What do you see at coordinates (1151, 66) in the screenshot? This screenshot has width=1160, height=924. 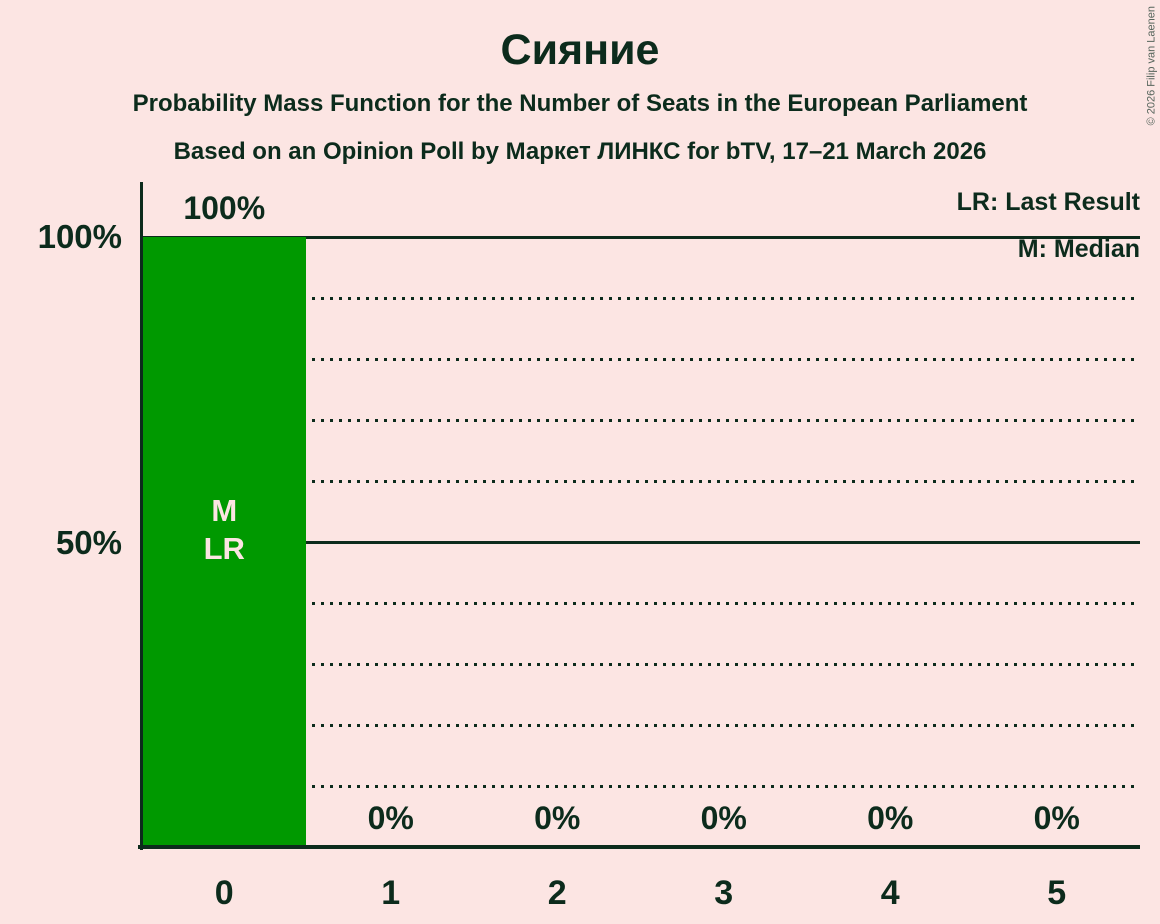 I see `copyright-note: © 2026 Filip van Laenen` at bounding box center [1151, 66].